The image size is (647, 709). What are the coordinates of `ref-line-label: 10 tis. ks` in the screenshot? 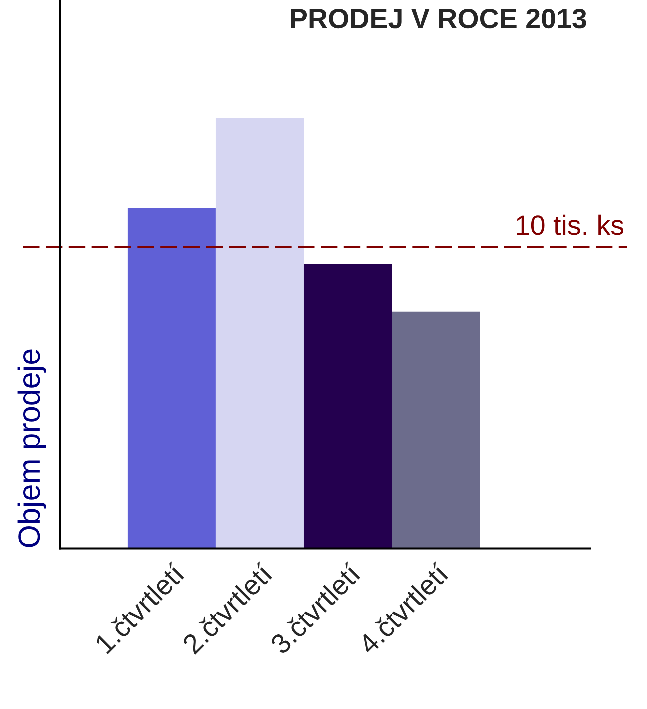 It's located at (570, 225).